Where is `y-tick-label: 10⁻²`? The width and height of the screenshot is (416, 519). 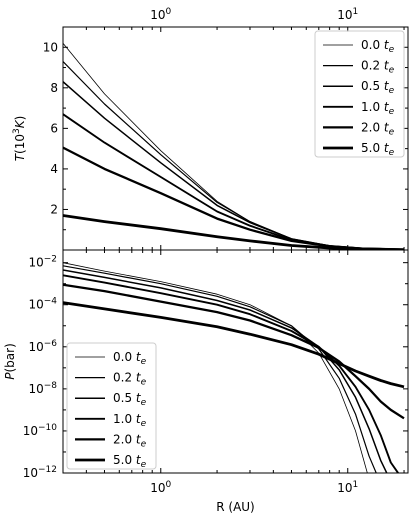 y-tick-label: 10⁻² is located at coordinates (42, 262).